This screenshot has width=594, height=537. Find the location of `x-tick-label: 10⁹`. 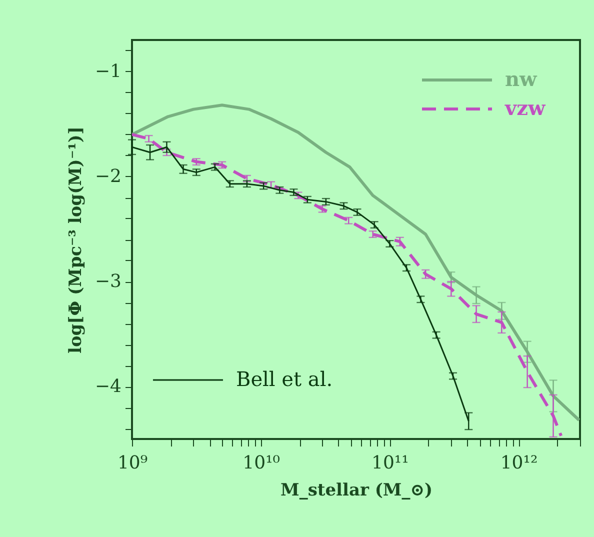

x-tick-label: 10⁹ is located at coordinates (132, 463).